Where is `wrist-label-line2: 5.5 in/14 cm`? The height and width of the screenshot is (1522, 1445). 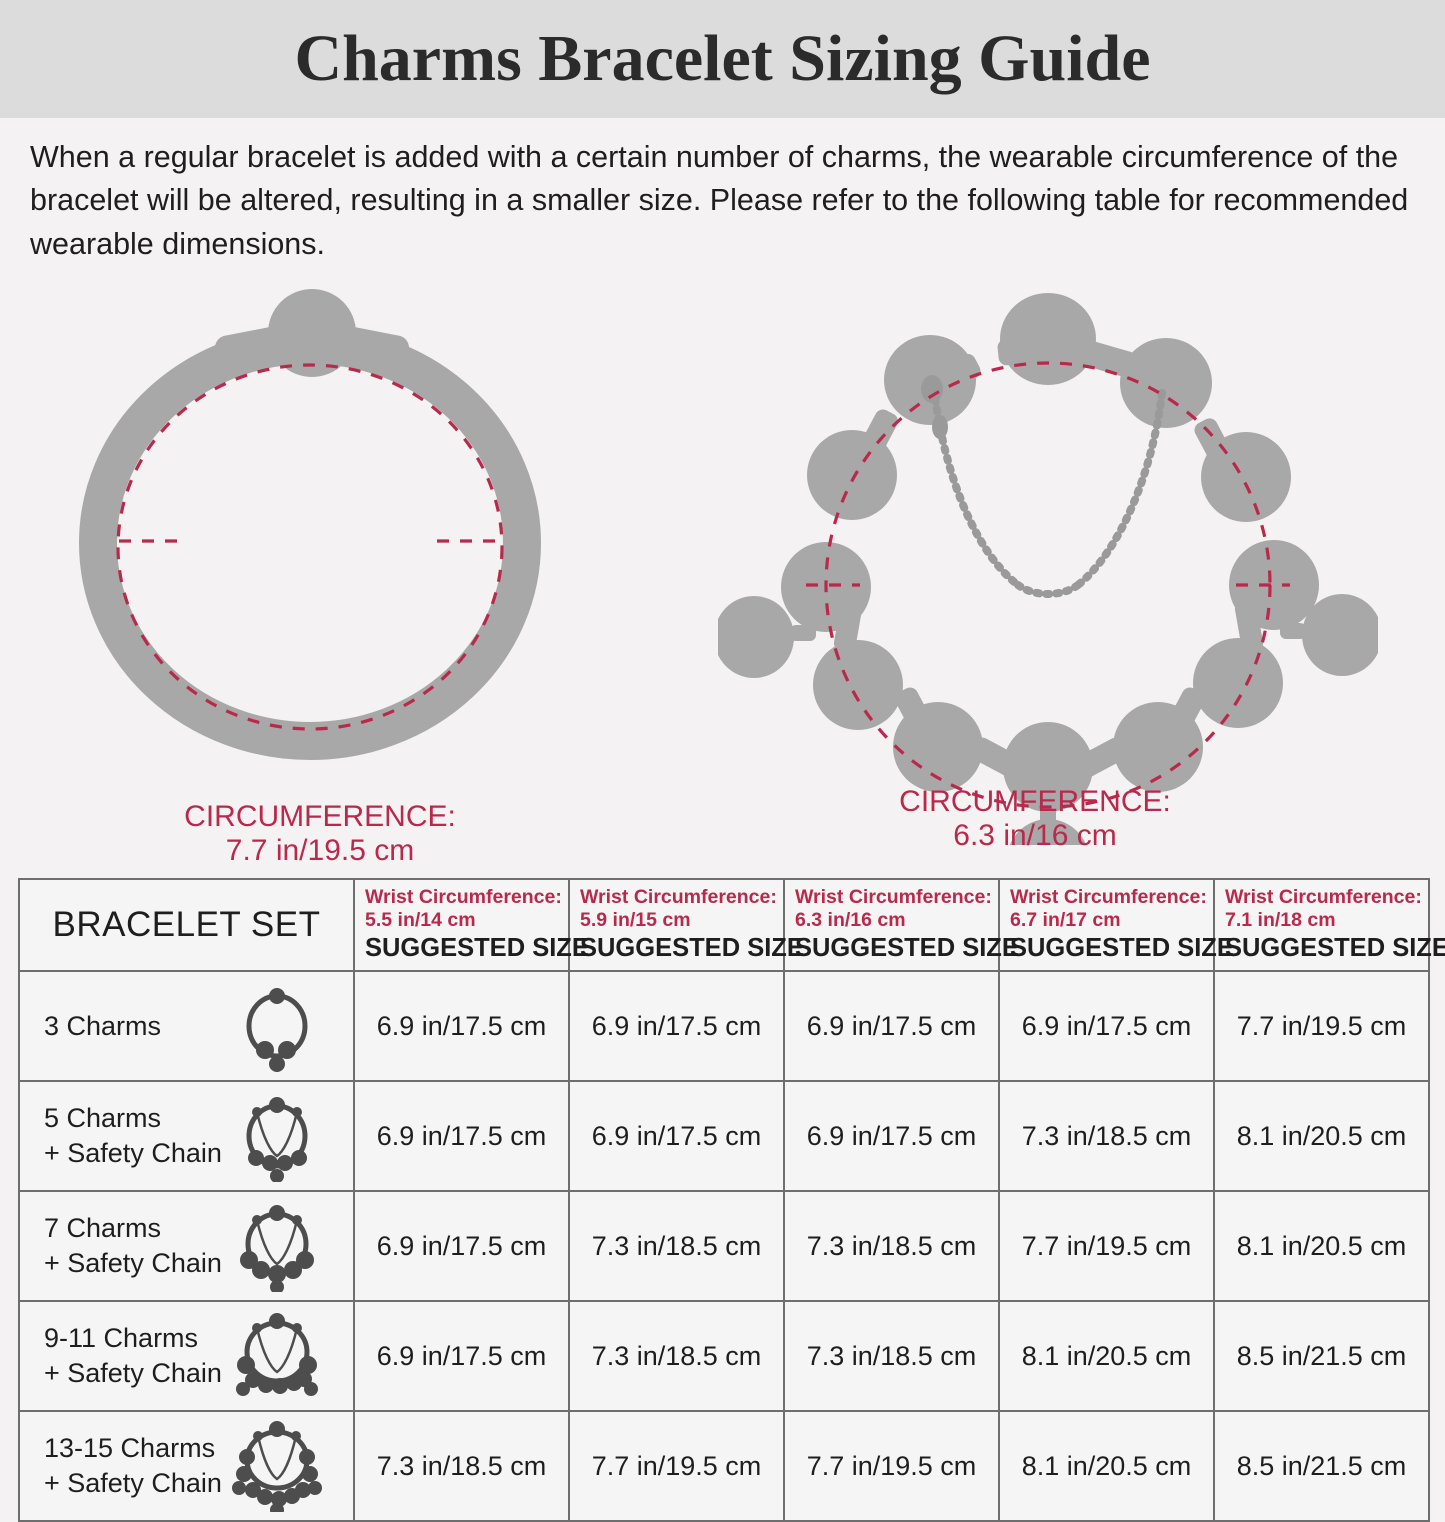
wrist-label-line2: 5.5 in/14 cm is located at coordinates (420, 919).